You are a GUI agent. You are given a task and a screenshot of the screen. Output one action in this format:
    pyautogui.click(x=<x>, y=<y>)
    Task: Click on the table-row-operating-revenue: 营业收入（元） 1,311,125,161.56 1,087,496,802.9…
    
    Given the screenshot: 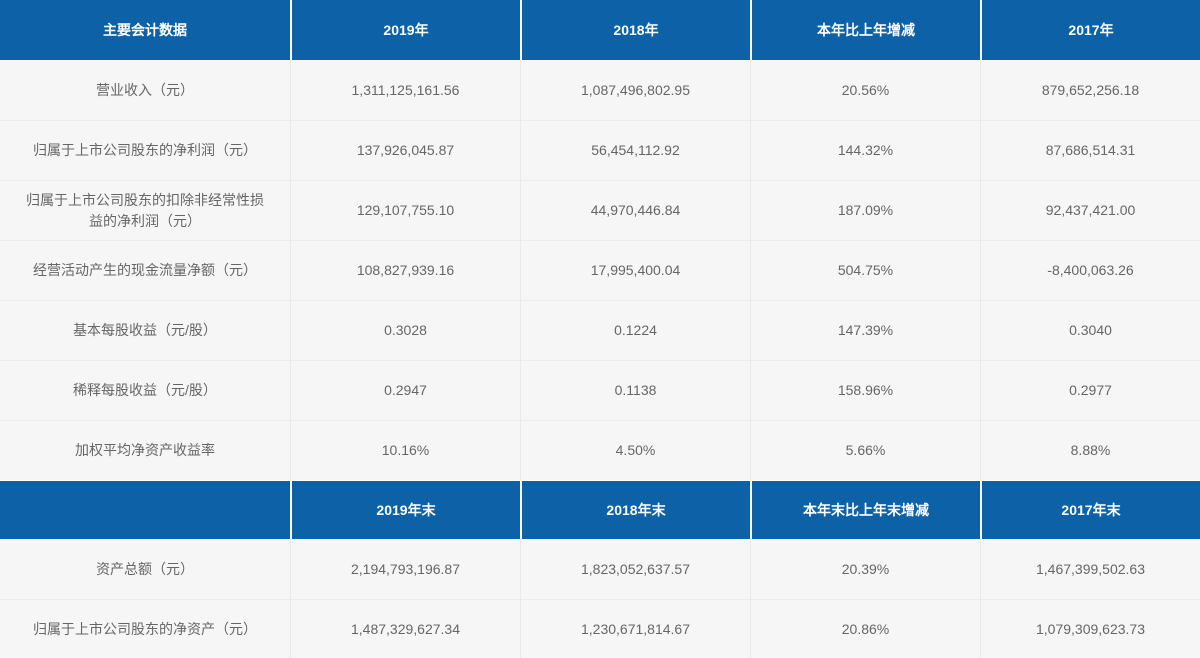 What is the action you would take?
    pyautogui.click(x=600, y=90)
    